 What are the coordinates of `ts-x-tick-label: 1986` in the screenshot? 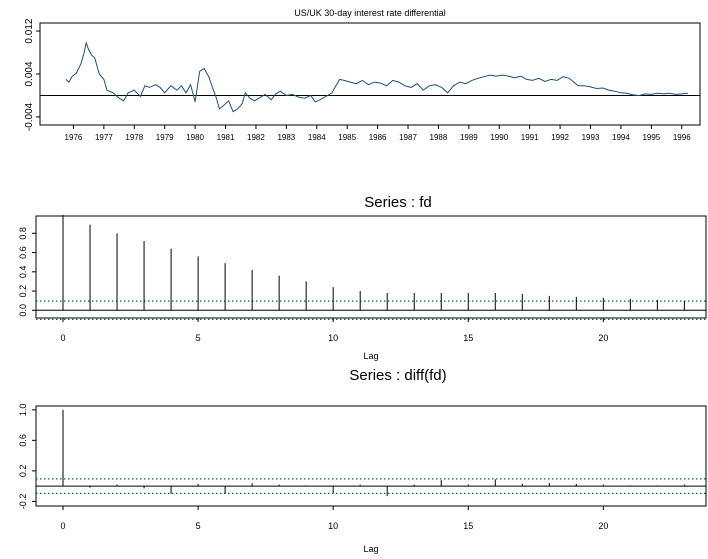 It's located at (378, 137).